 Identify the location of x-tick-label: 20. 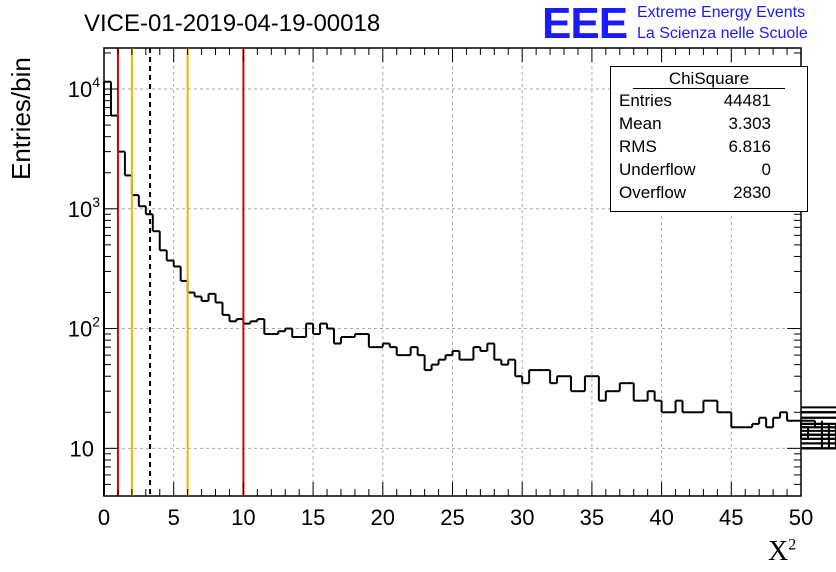
(383, 517).